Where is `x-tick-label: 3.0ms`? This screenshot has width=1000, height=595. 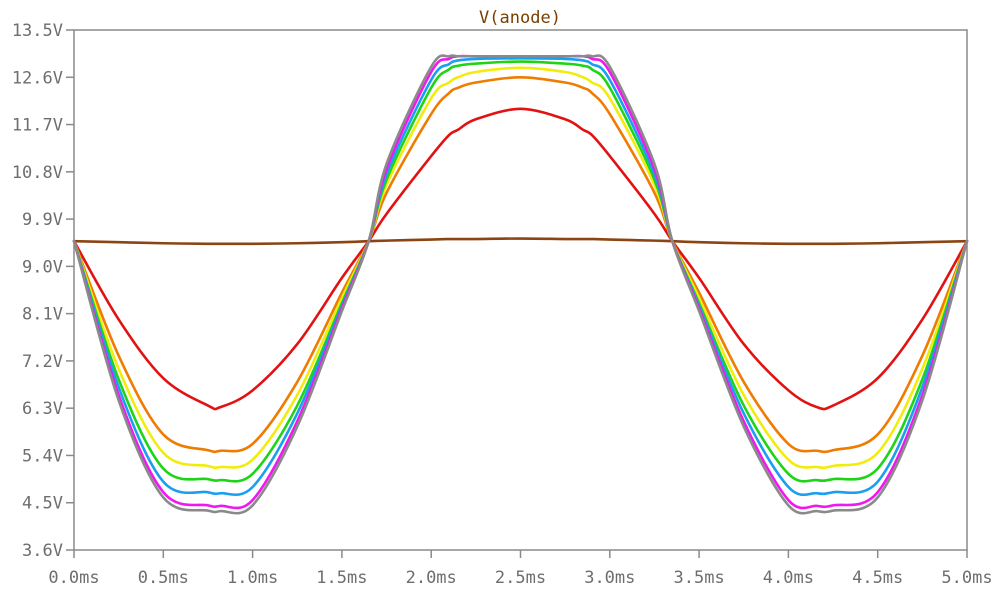
x-tick-label: 3.0ms is located at coordinates (609, 578).